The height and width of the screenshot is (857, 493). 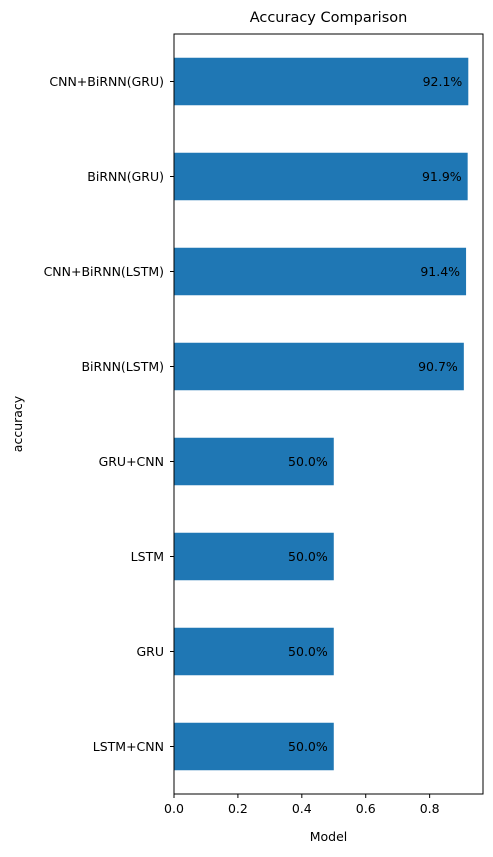 What do you see at coordinates (302, 808) in the screenshot?
I see `x-tick-label: 0.4` at bounding box center [302, 808].